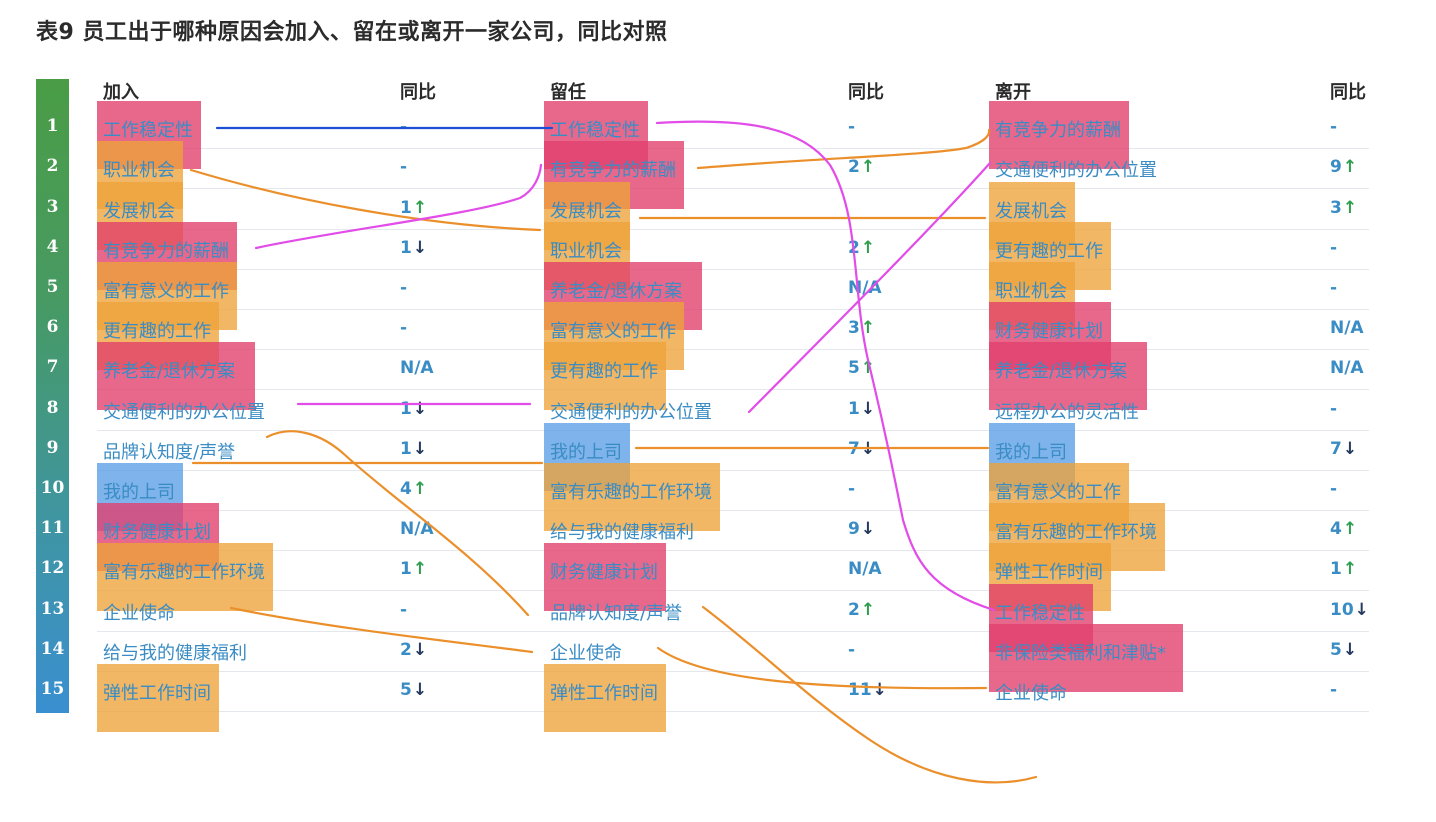 This screenshot has height=822, width=1436. I want to click on leave-item: 有竞争力的薪酬, so click(1058, 131).